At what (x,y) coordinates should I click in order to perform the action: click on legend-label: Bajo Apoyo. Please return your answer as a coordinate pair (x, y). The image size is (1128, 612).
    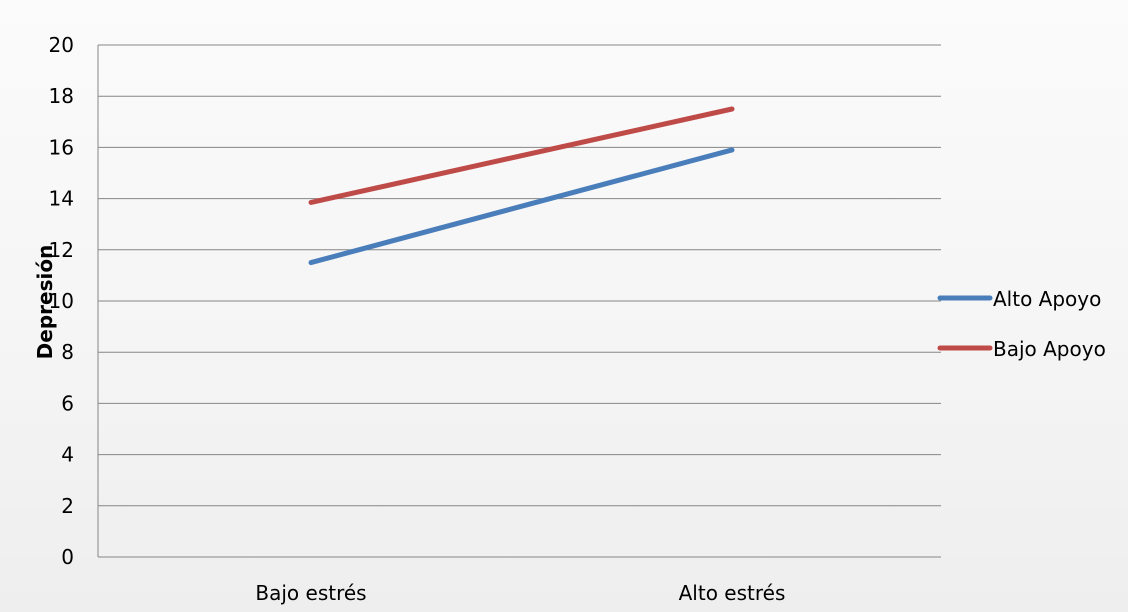
    Looking at the image, I should click on (1049, 349).